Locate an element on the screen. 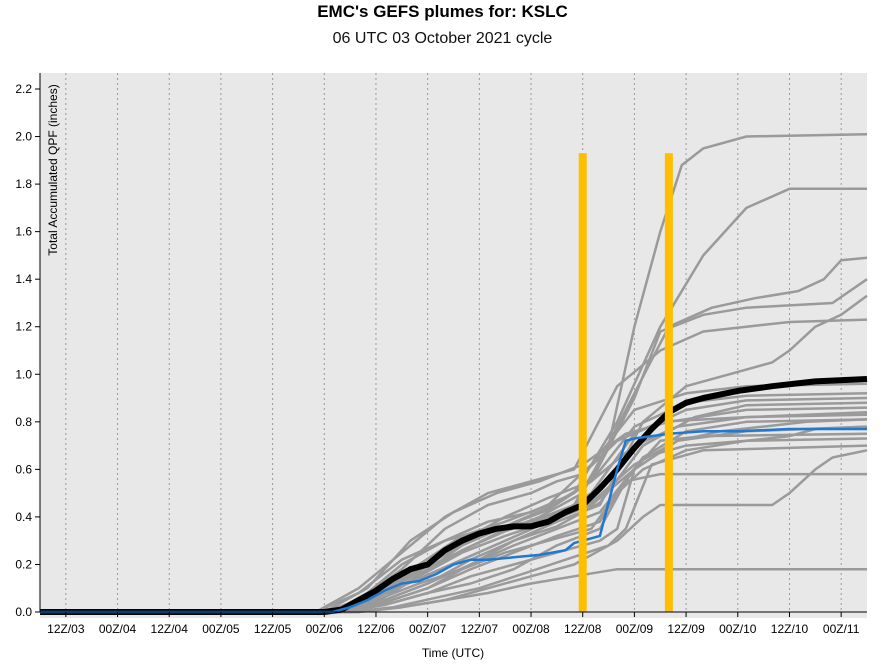 Image resolution: width=885 pixels, height=665 pixels. x-tick-label: 00Z/07 is located at coordinates (428, 629).